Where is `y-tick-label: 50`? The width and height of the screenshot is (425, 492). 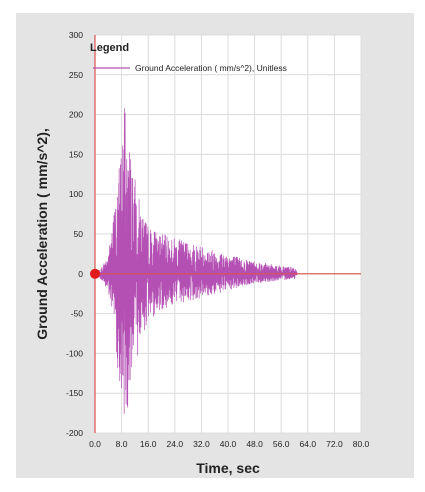
y-tick-label: 50 is located at coordinates (79, 234).